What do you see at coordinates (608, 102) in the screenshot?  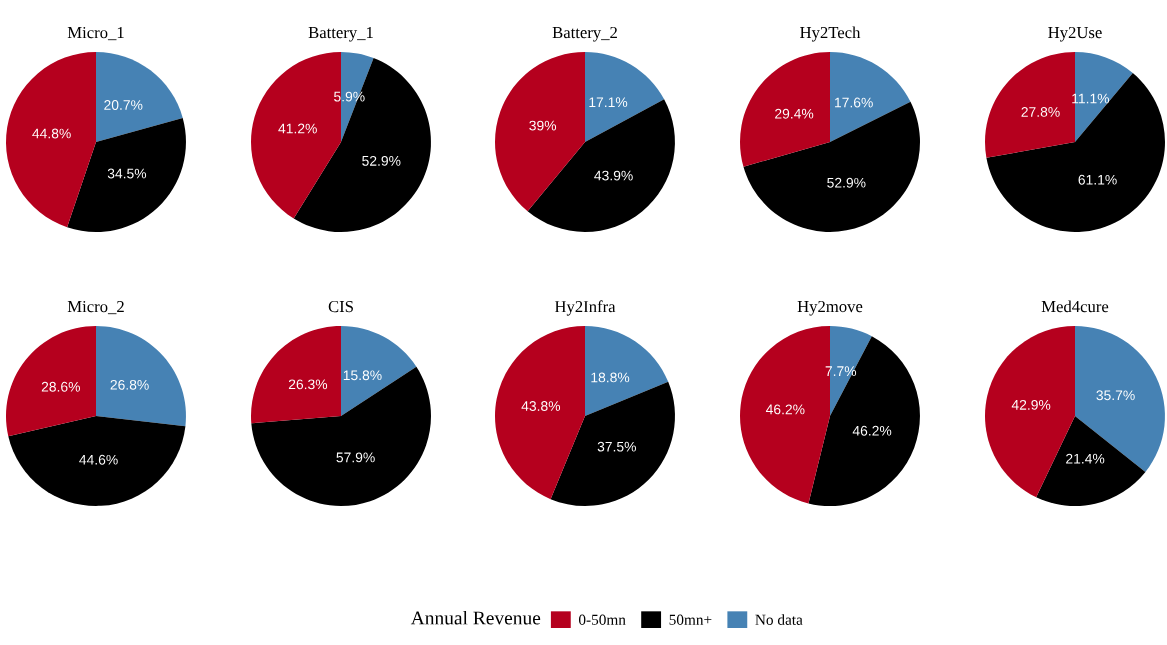 I see `data-label: 17.1%` at bounding box center [608, 102].